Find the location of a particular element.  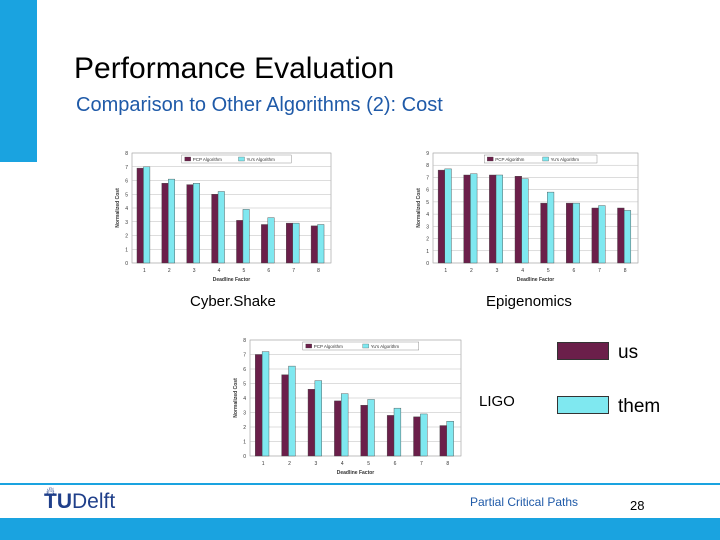

legend-them-swatch is located at coordinates (583, 405).